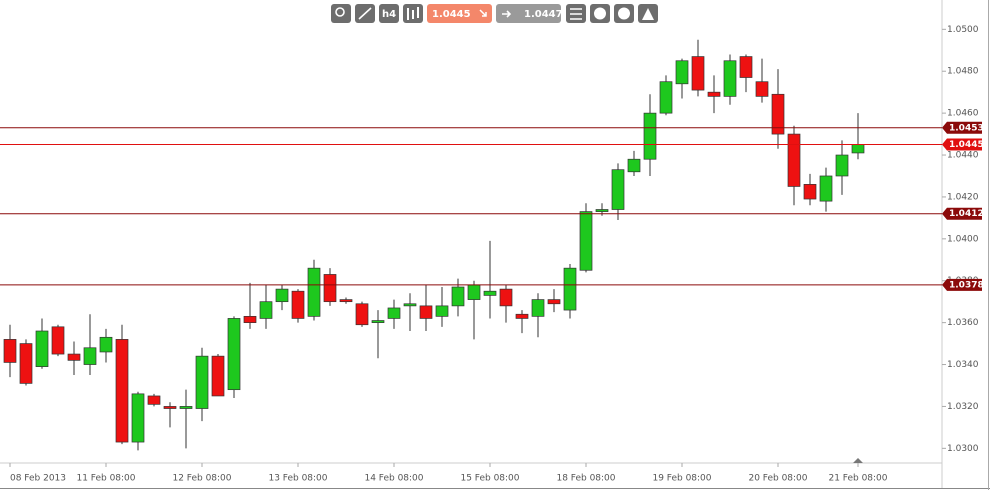 The image size is (990, 494). Describe the element at coordinates (451, 14) in the screenshot. I see `sell-price: 1.0445` at that location.